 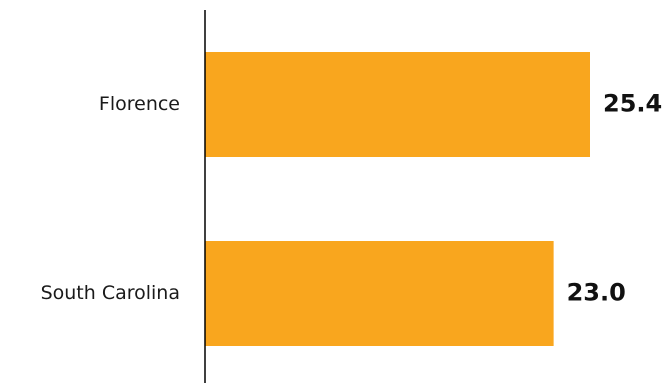 What do you see at coordinates (632, 104) in the screenshot?
I see `value-label-florence: 25.4` at bounding box center [632, 104].